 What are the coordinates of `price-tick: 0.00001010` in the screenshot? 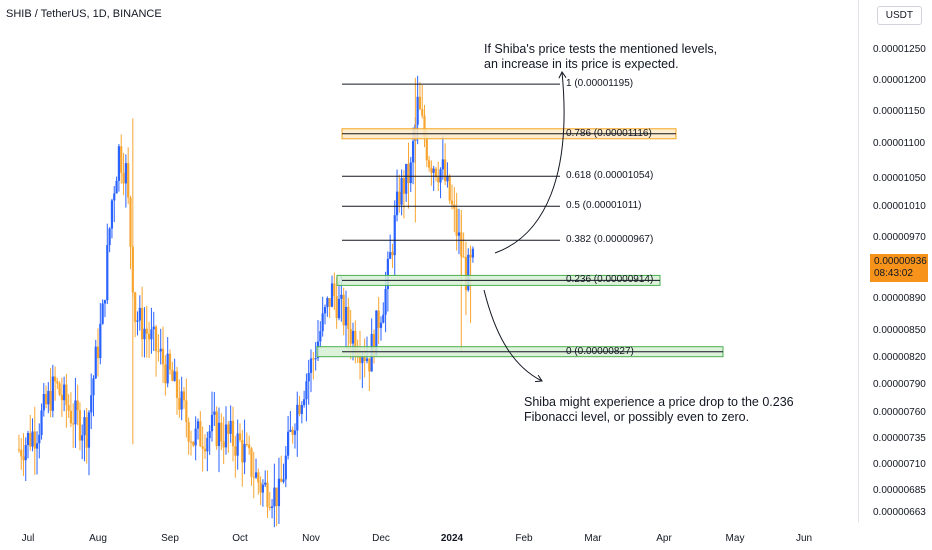 It's located at (899, 206).